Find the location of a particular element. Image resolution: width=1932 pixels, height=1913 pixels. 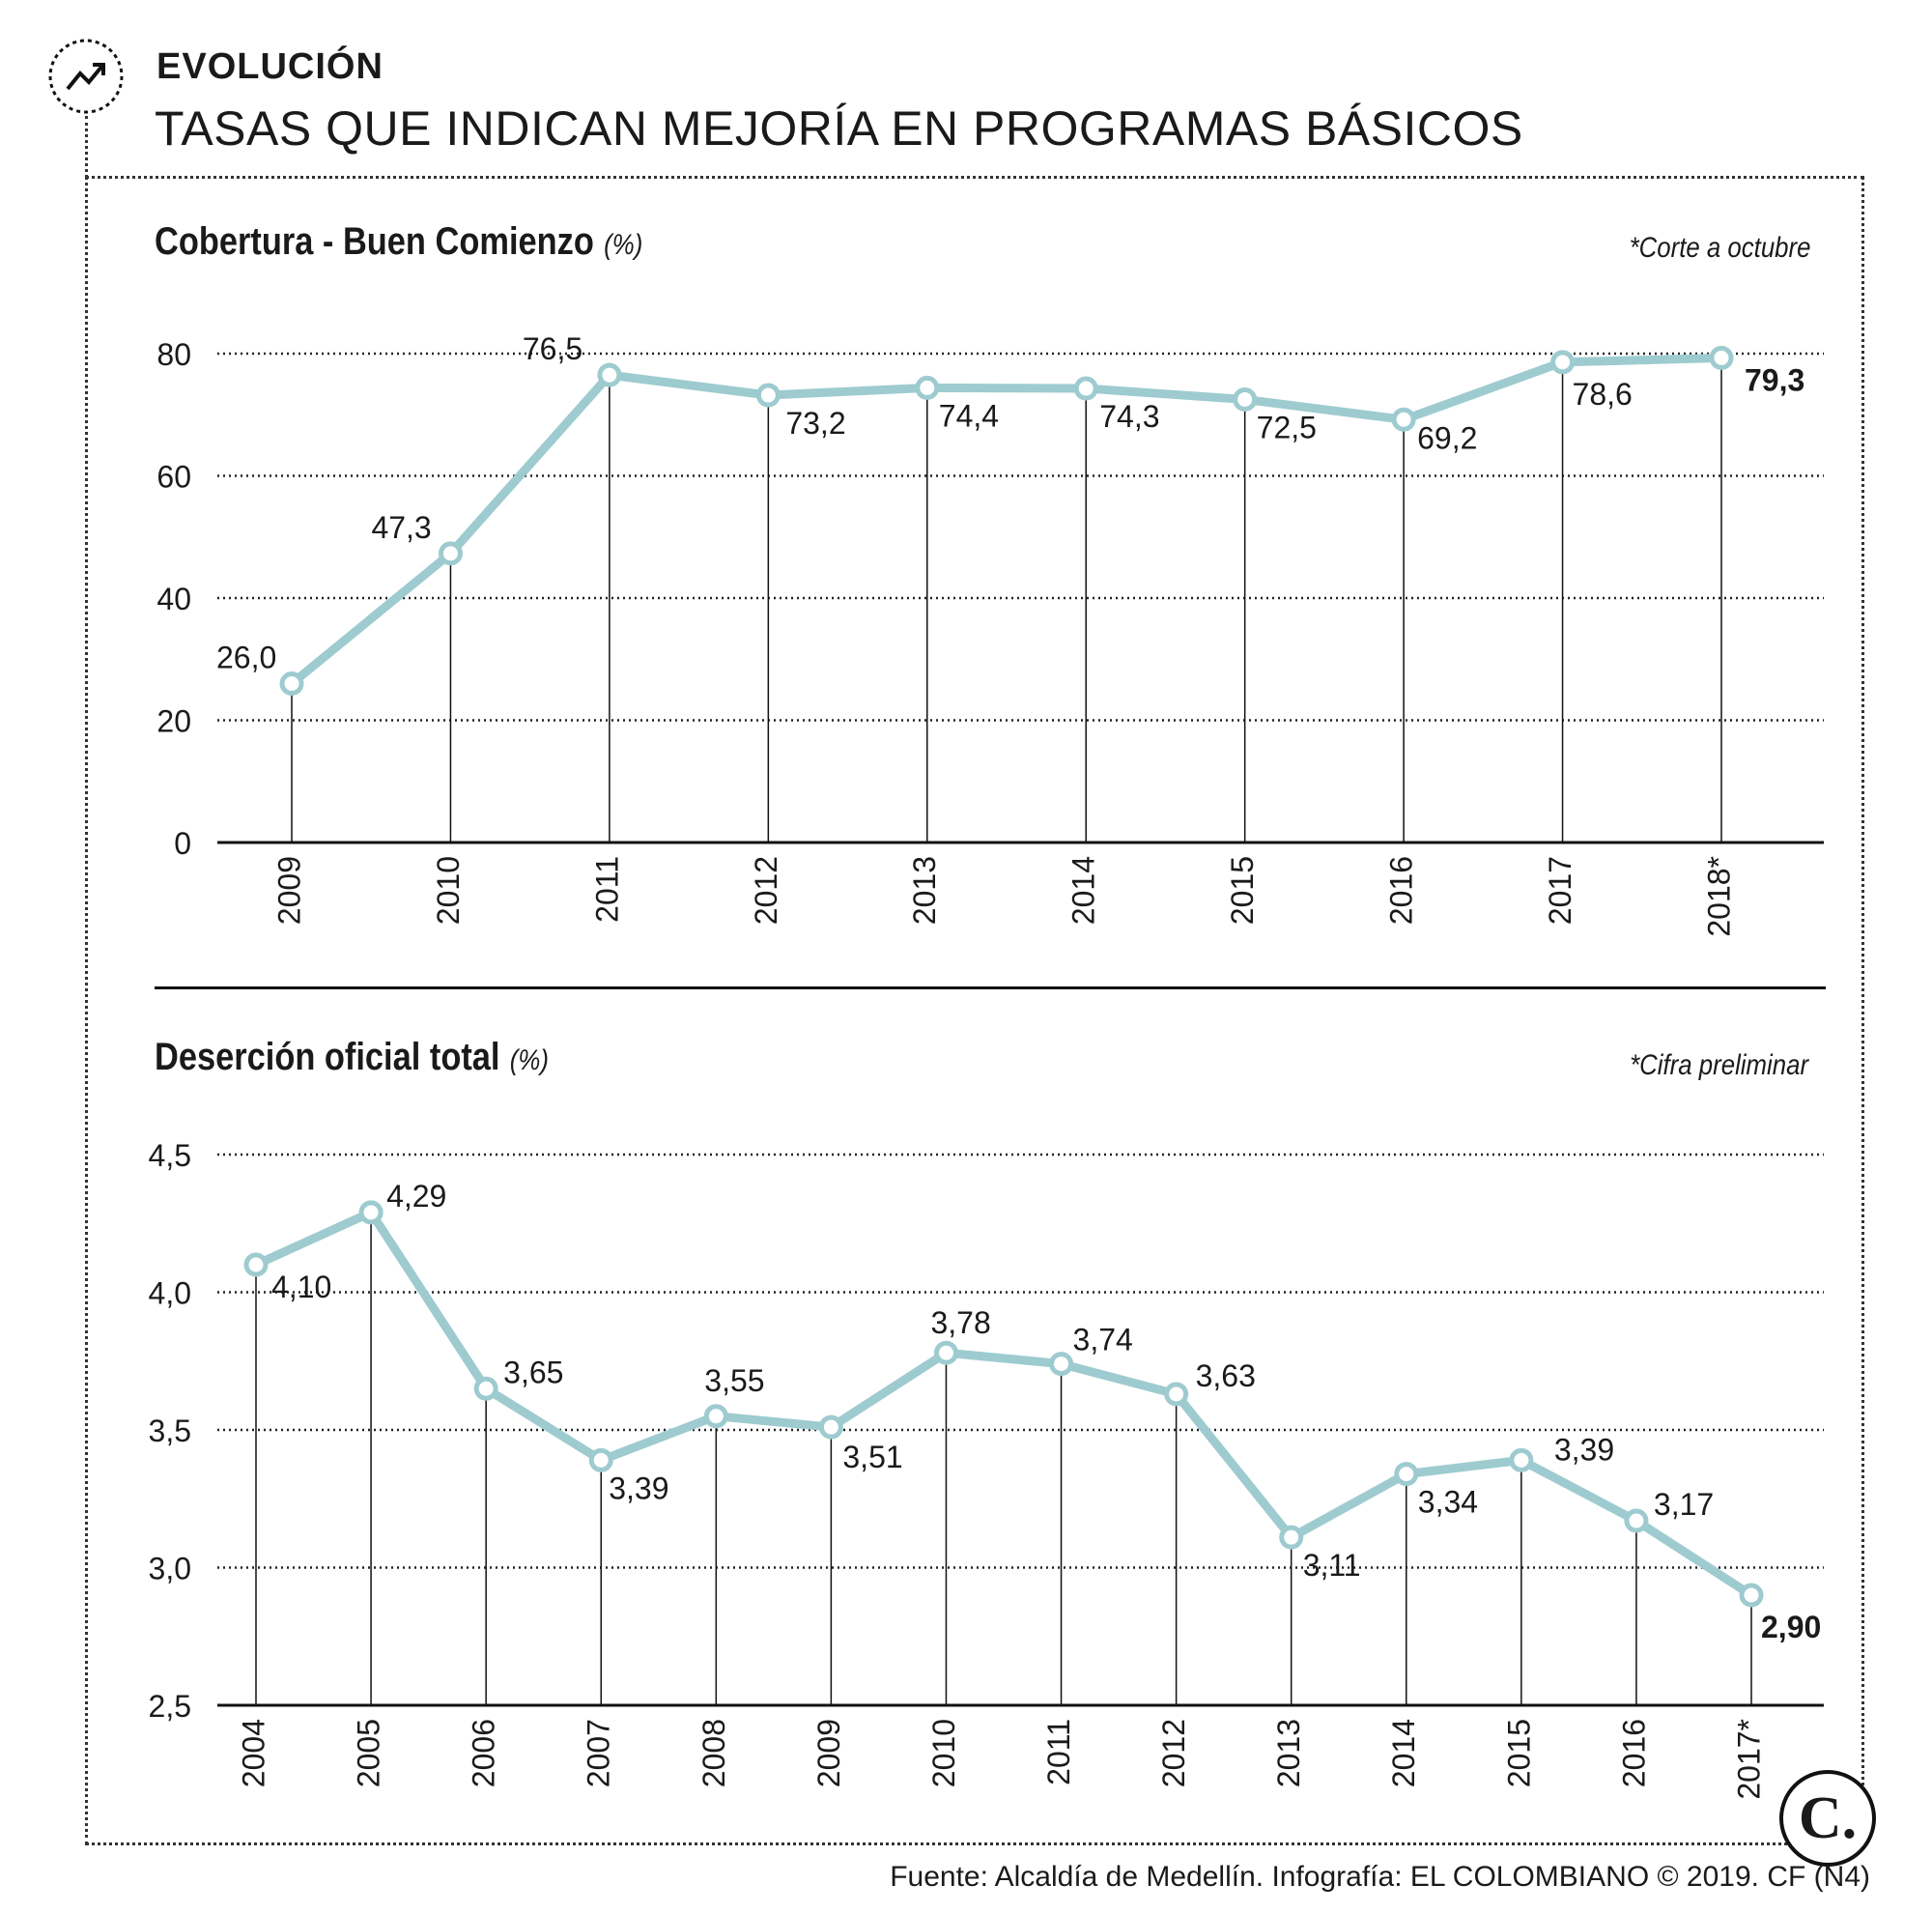

chart1-xtick-label: 2012 is located at coordinates (766, 890).